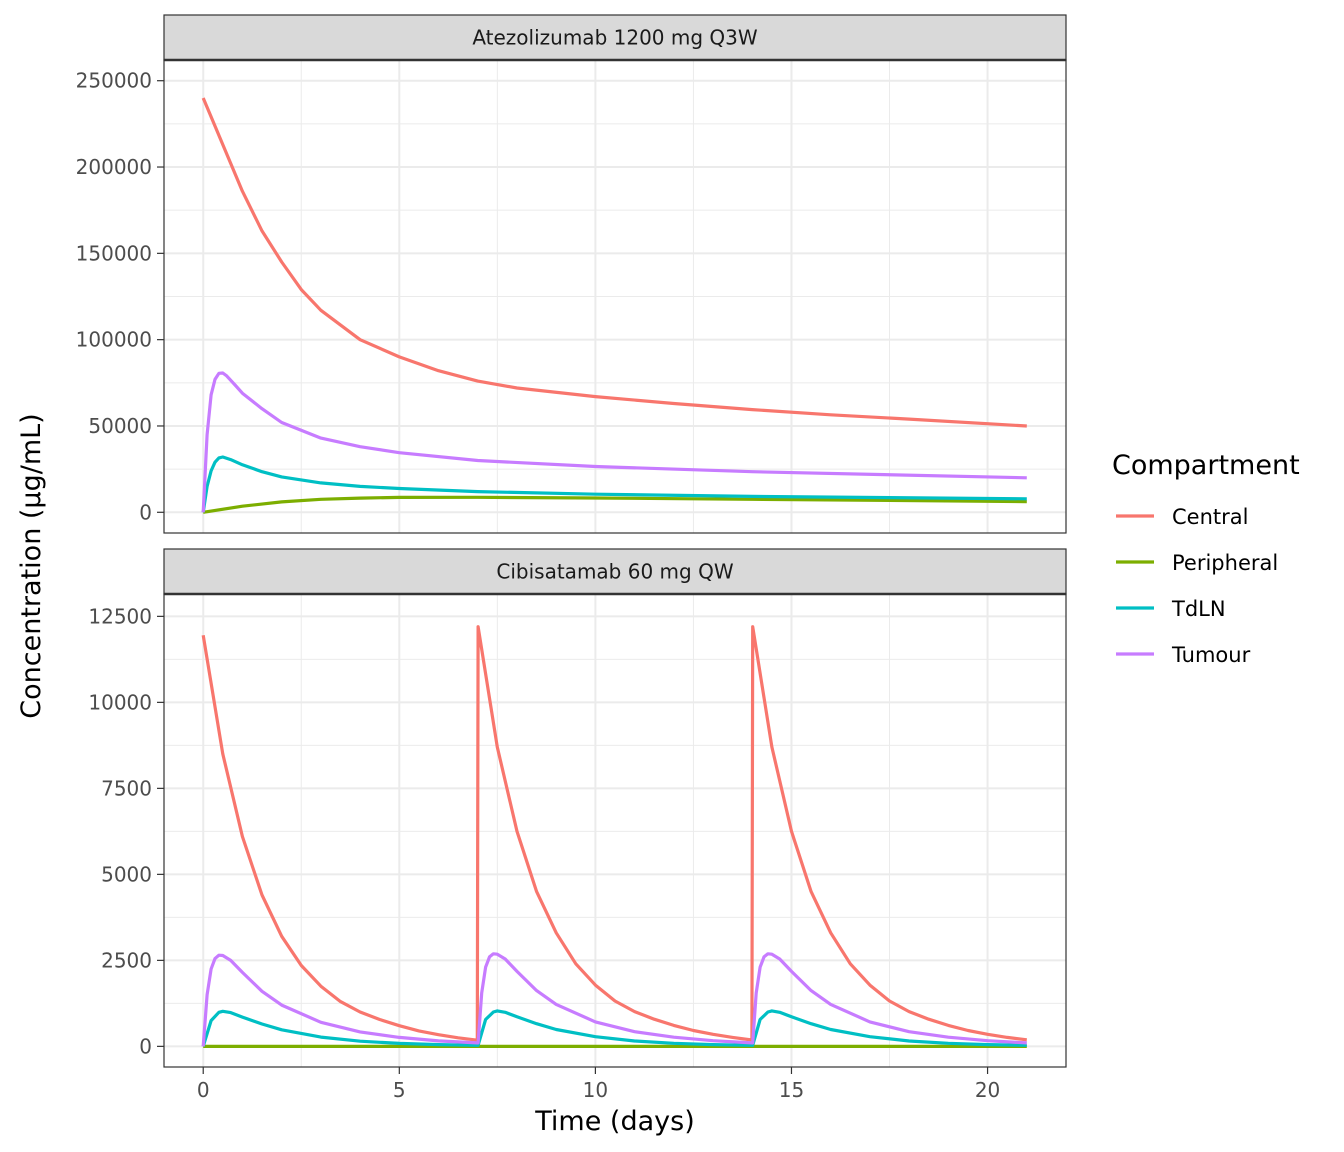 Image resolution: width=1344 pixels, height=1152 pixels. Describe the element at coordinates (203, 1090) in the screenshot. I see `x-tick-label: 0` at that location.